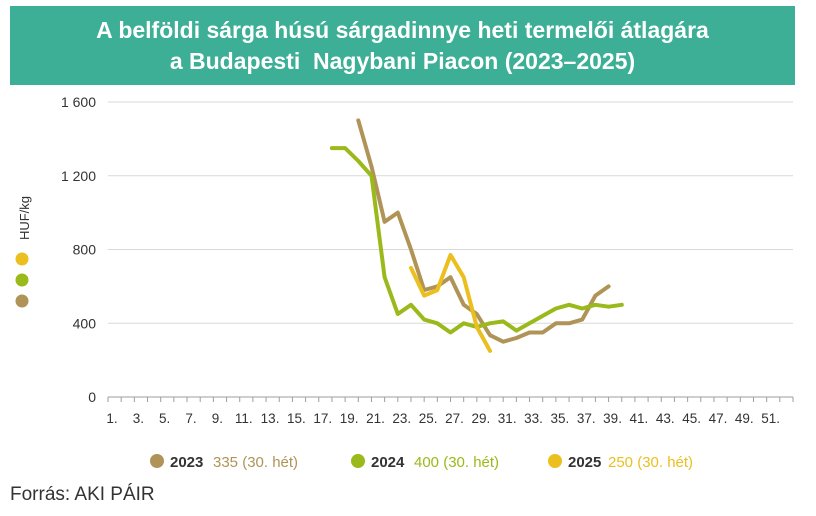  I want to click on y-axis-label: HUF/kg, so click(24, 218).